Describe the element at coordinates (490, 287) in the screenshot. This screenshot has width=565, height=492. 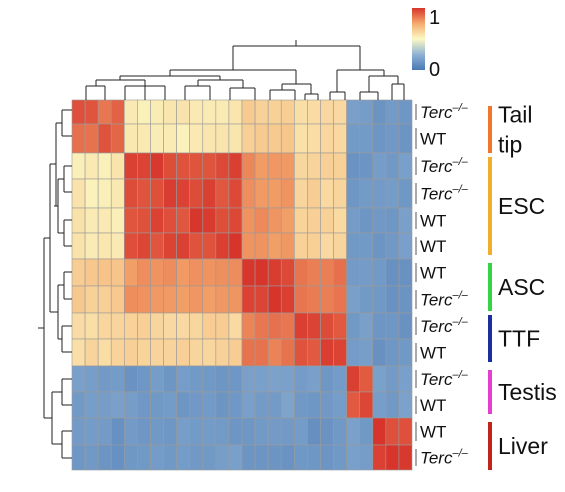
I see `group-bar-asc` at that location.